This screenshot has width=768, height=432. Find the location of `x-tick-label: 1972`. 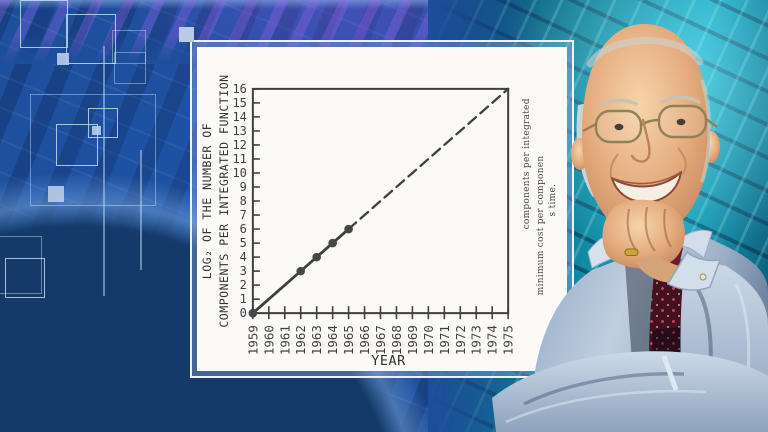

x-tick-label: 1972 is located at coordinates (460, 340).